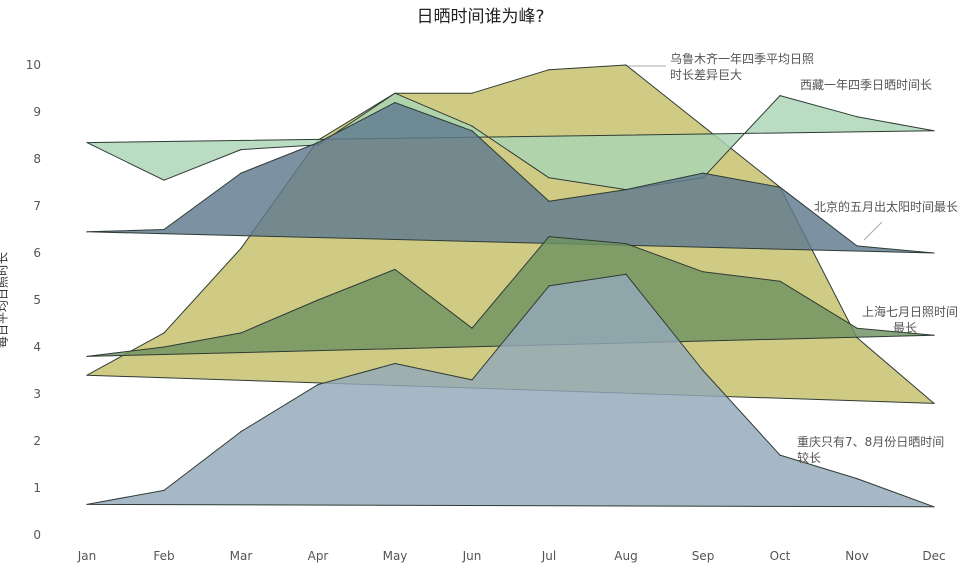 The width and height of the screenshot is (961, 565). I want to click on annotation-wulumuqi-line-0: 乌鲁木齐一年四季平均日照, so click(742, 58).